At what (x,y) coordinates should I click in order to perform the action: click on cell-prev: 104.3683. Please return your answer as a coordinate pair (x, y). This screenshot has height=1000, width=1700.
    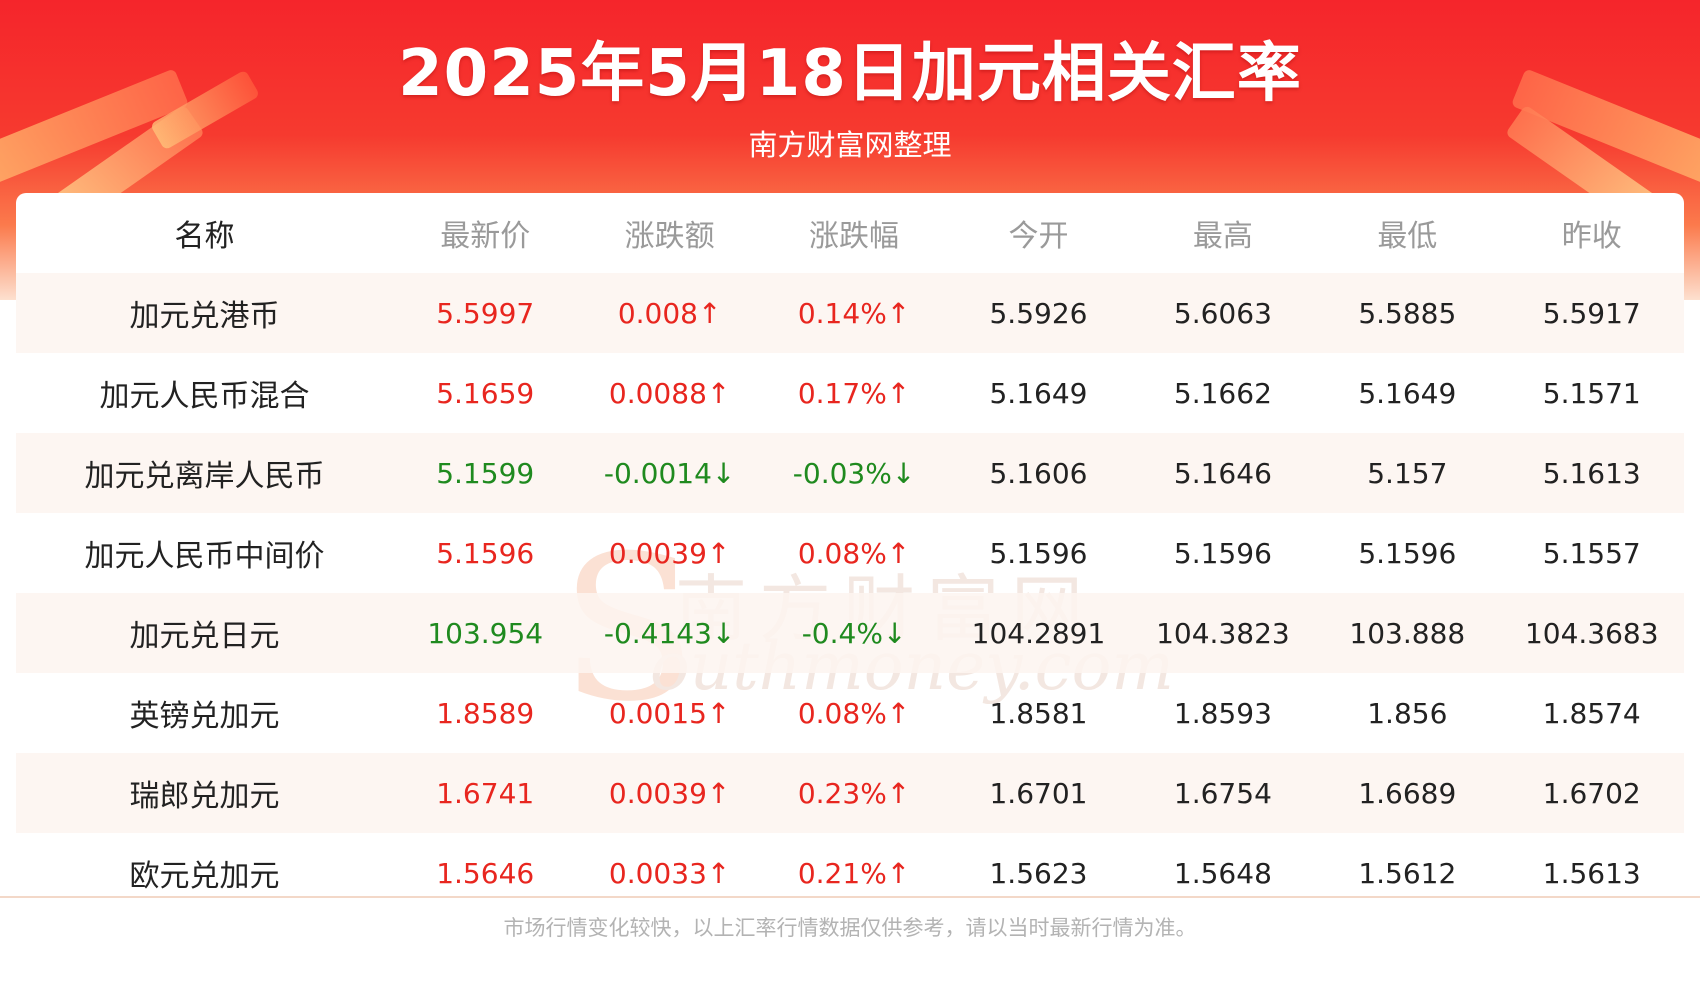
    Looking at the image, I should click on (1591, 633).